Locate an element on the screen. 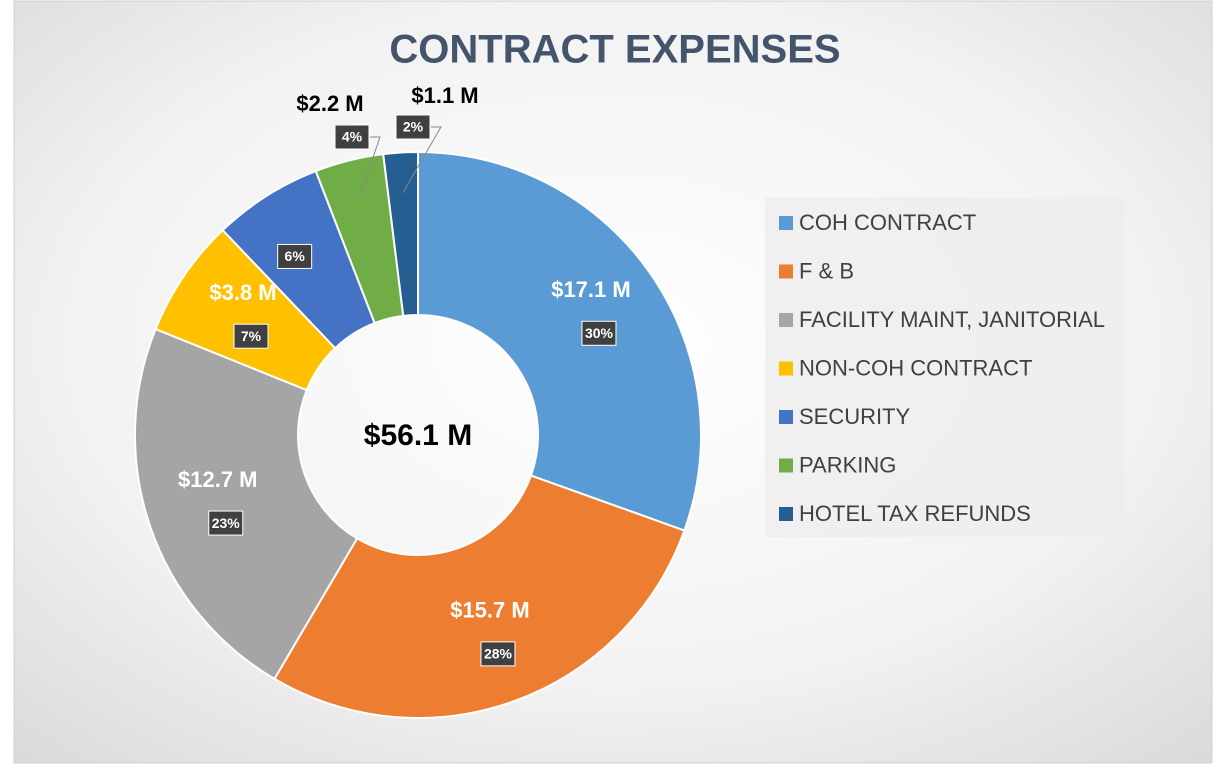 The image size is (1216, 765). chart-title: CONTRACT EXPENSES is located at coordinates (614, 50).